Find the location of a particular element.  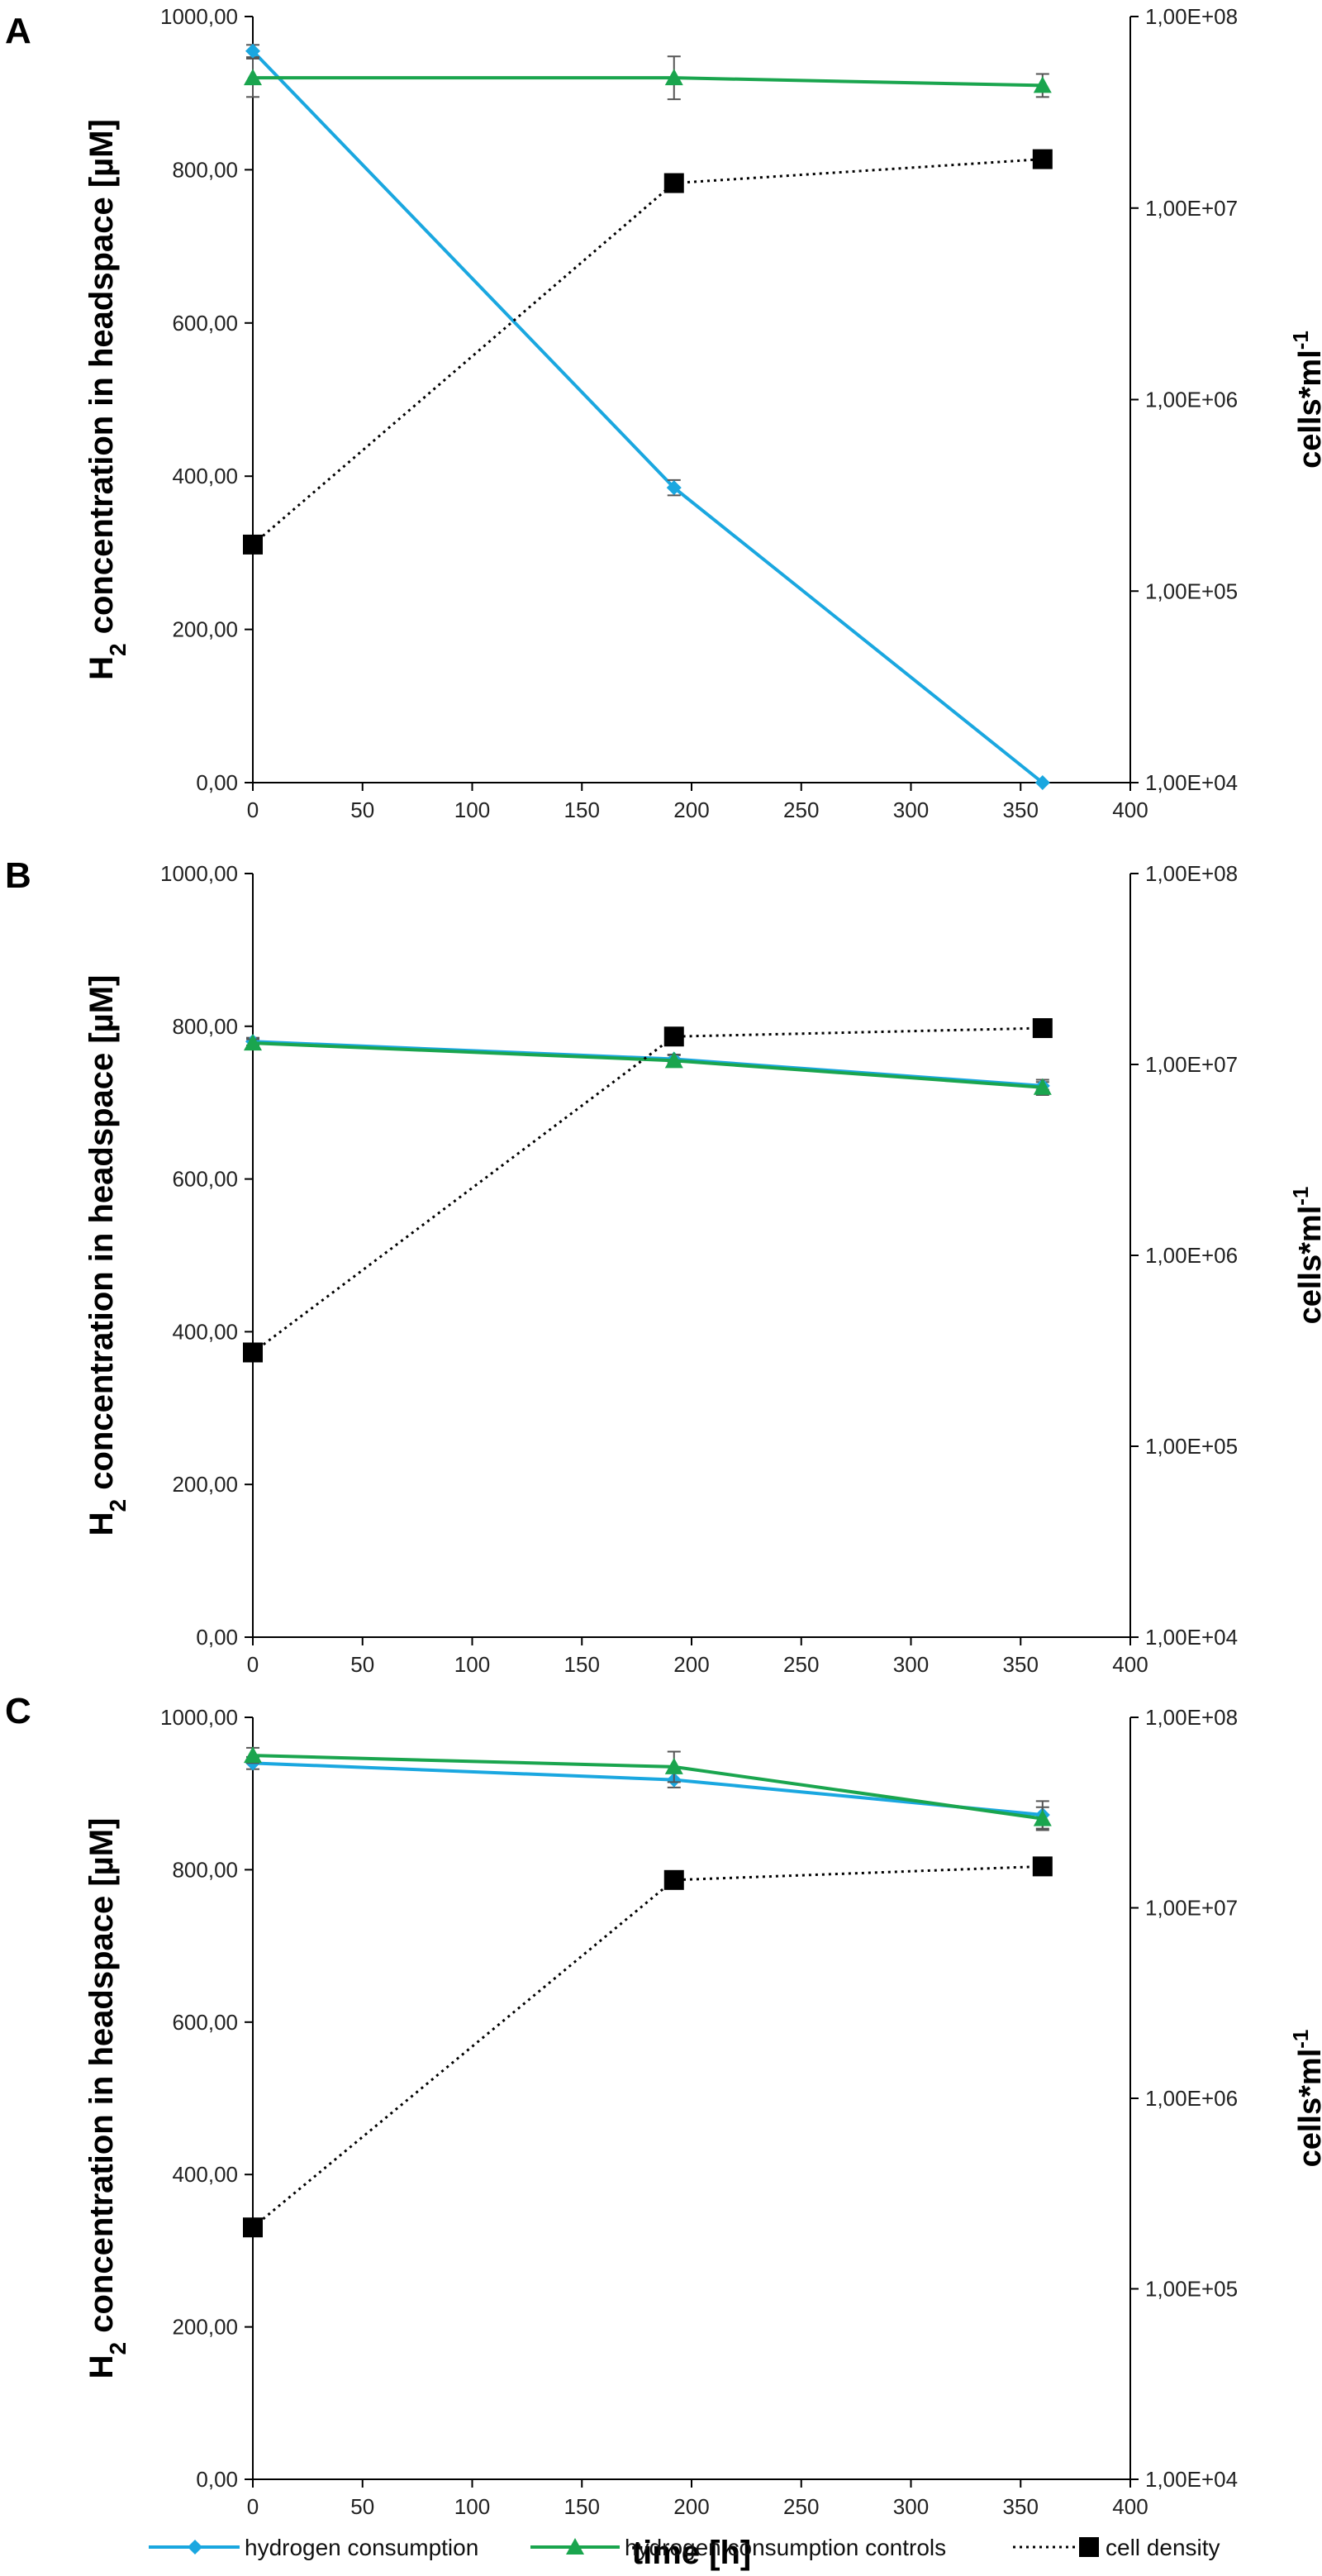

panel-letter: B is located at coordinates (18, 876).